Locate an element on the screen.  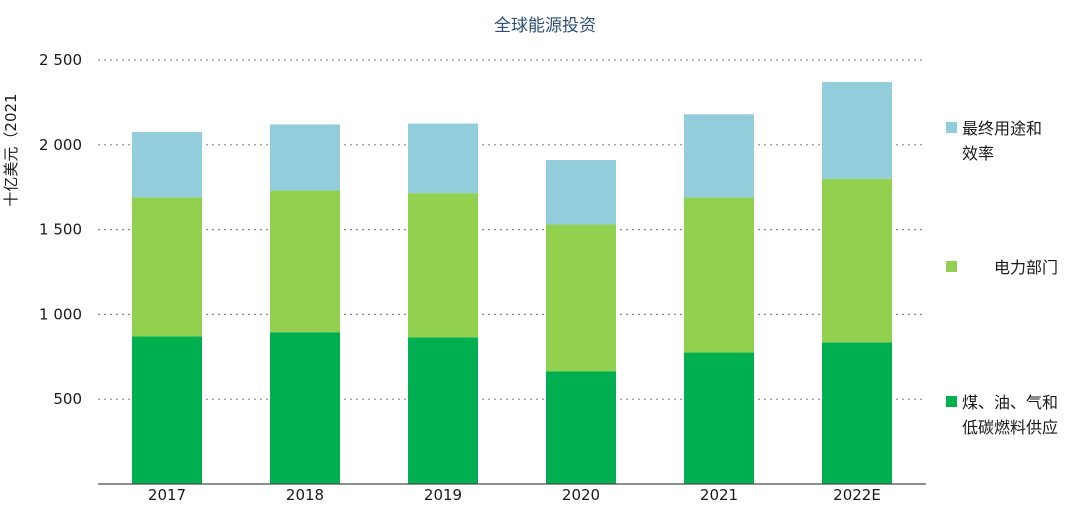
y-tick-label: 1 500 is located at coordinates (60, 230).